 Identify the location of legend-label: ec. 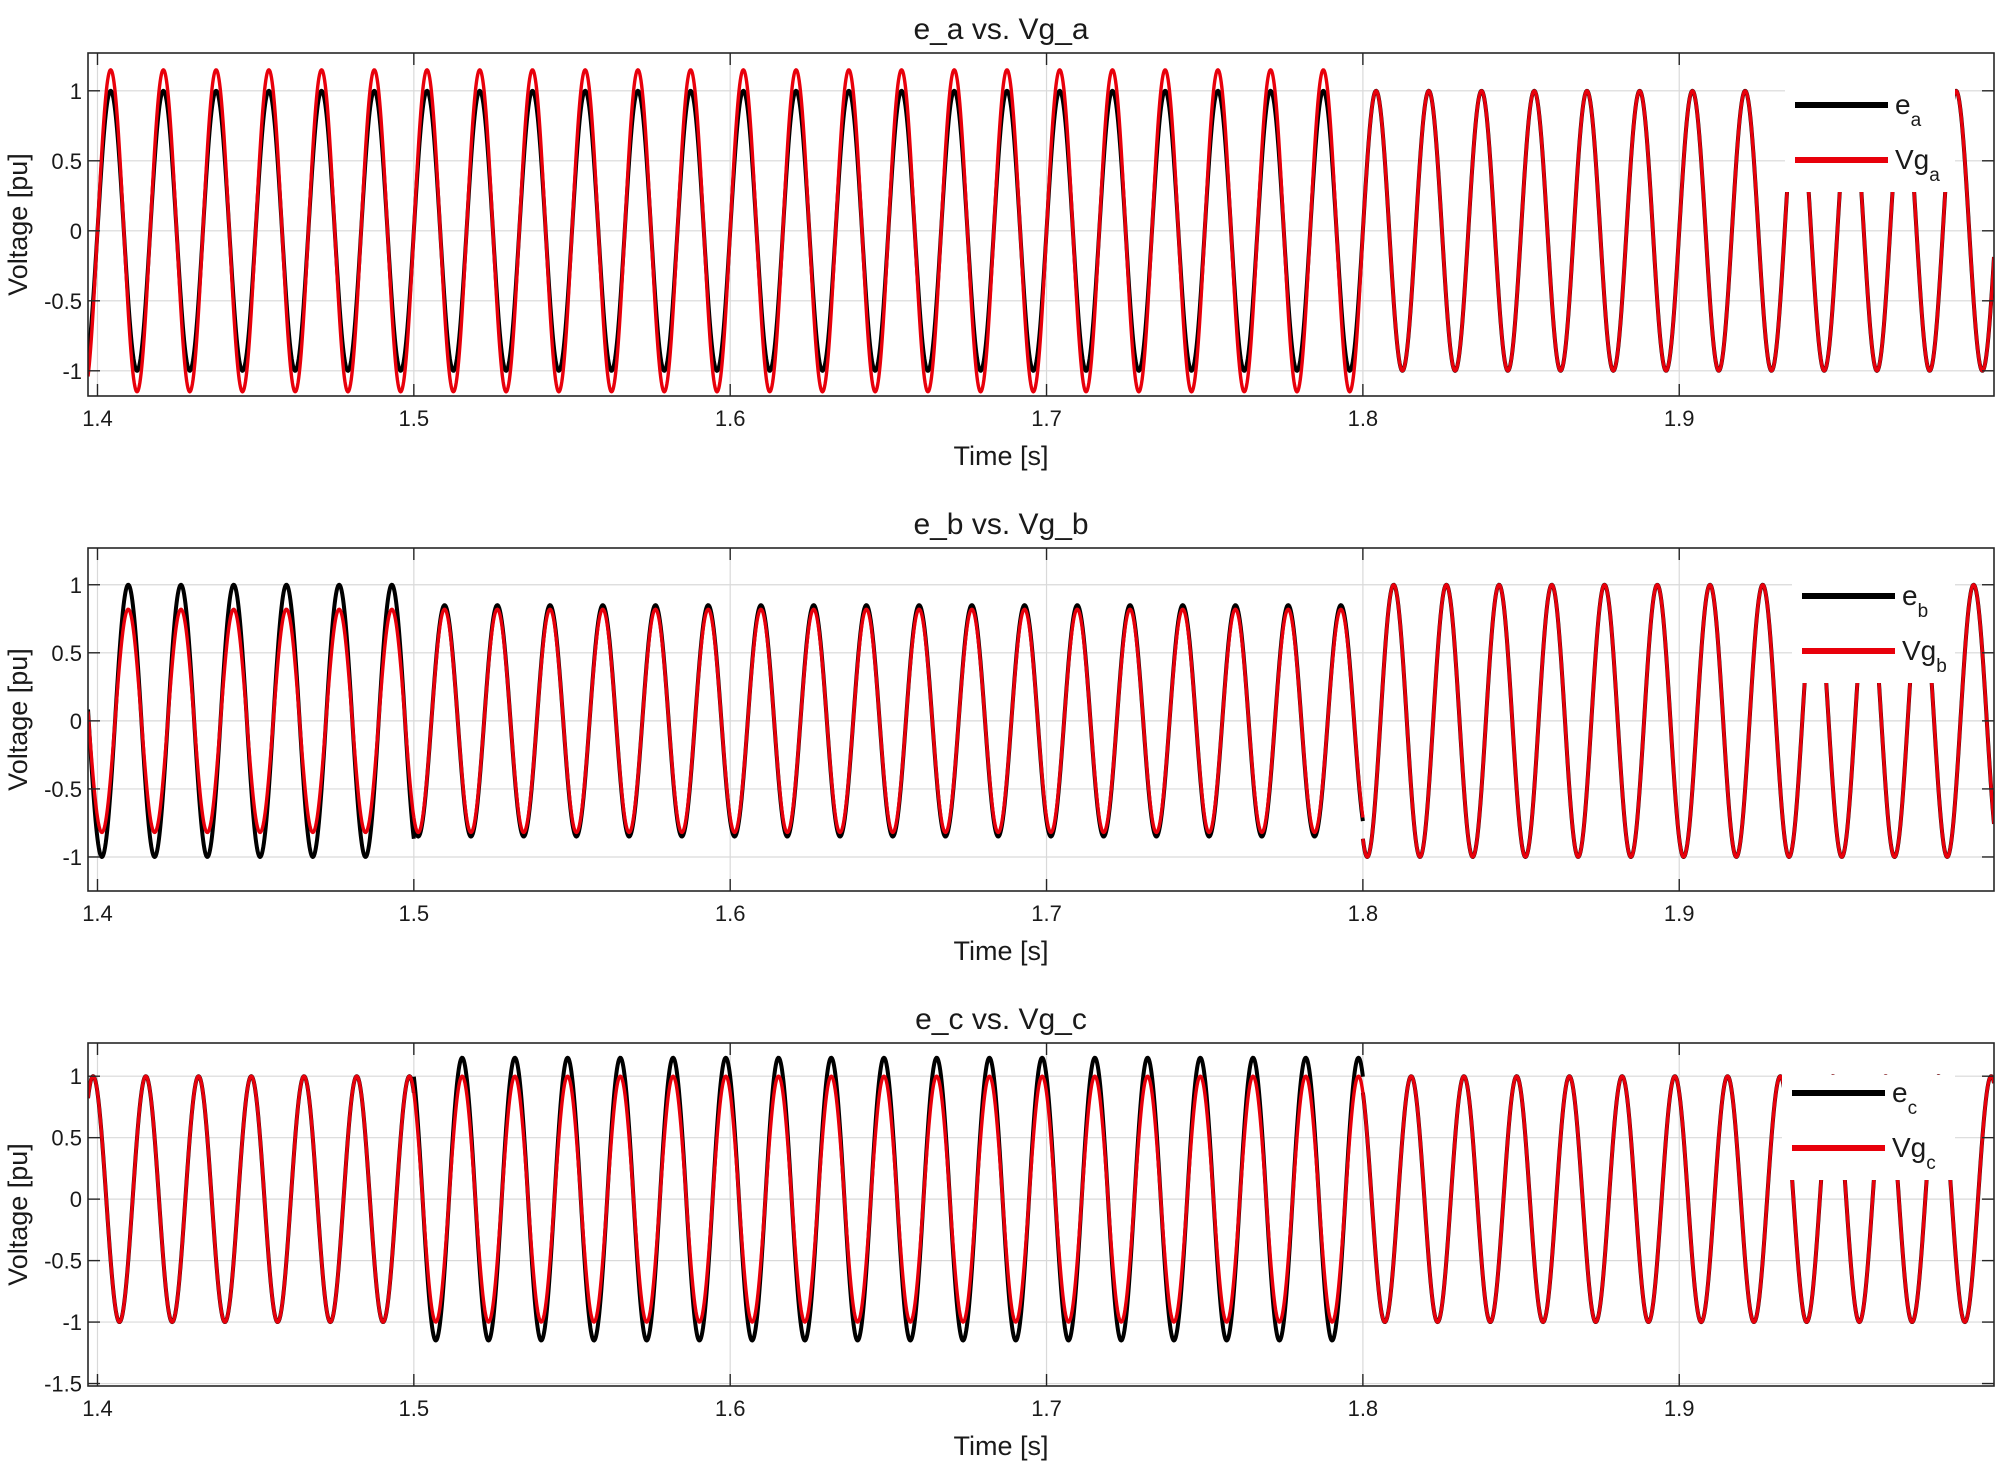
(1904, 1098).